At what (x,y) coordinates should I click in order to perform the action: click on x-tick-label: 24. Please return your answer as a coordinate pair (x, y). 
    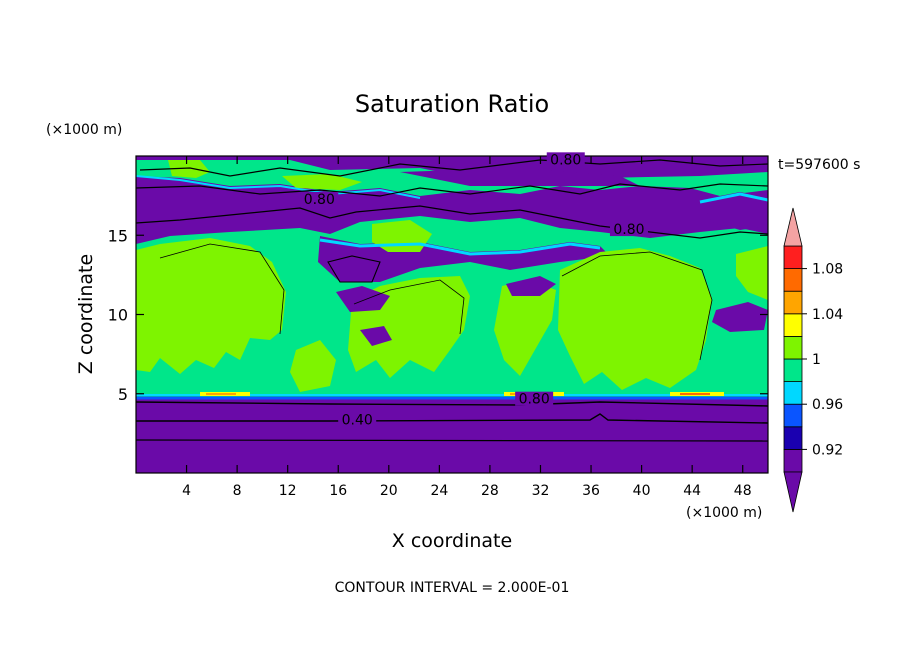
    Looking at the image, I should click on (439, 491).